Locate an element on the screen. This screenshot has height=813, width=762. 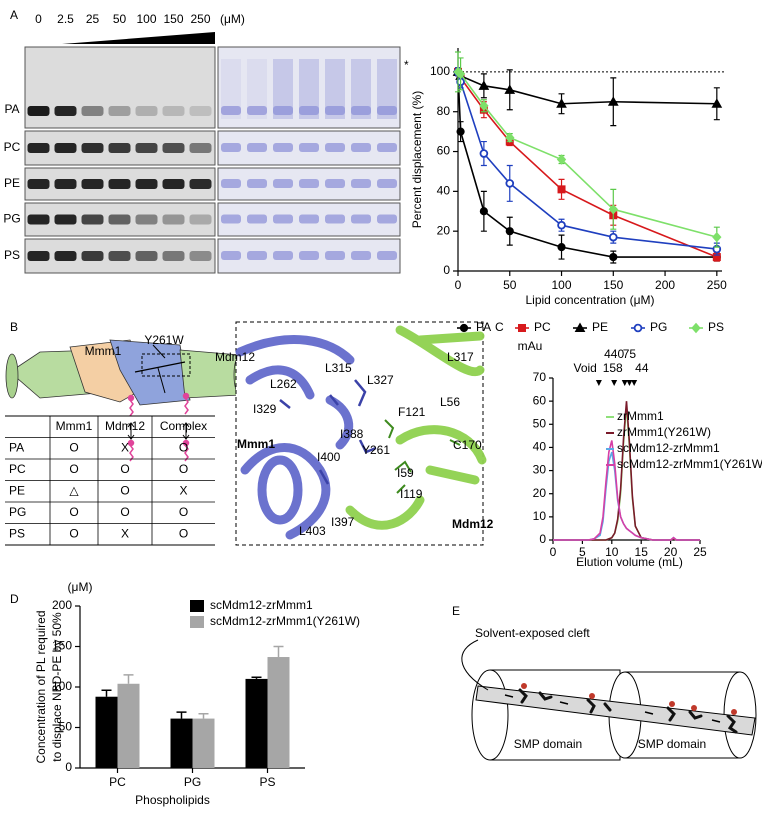
legend-label: scMdm12-zrMmm1(Y261W) is located at coordinates (285, 621).